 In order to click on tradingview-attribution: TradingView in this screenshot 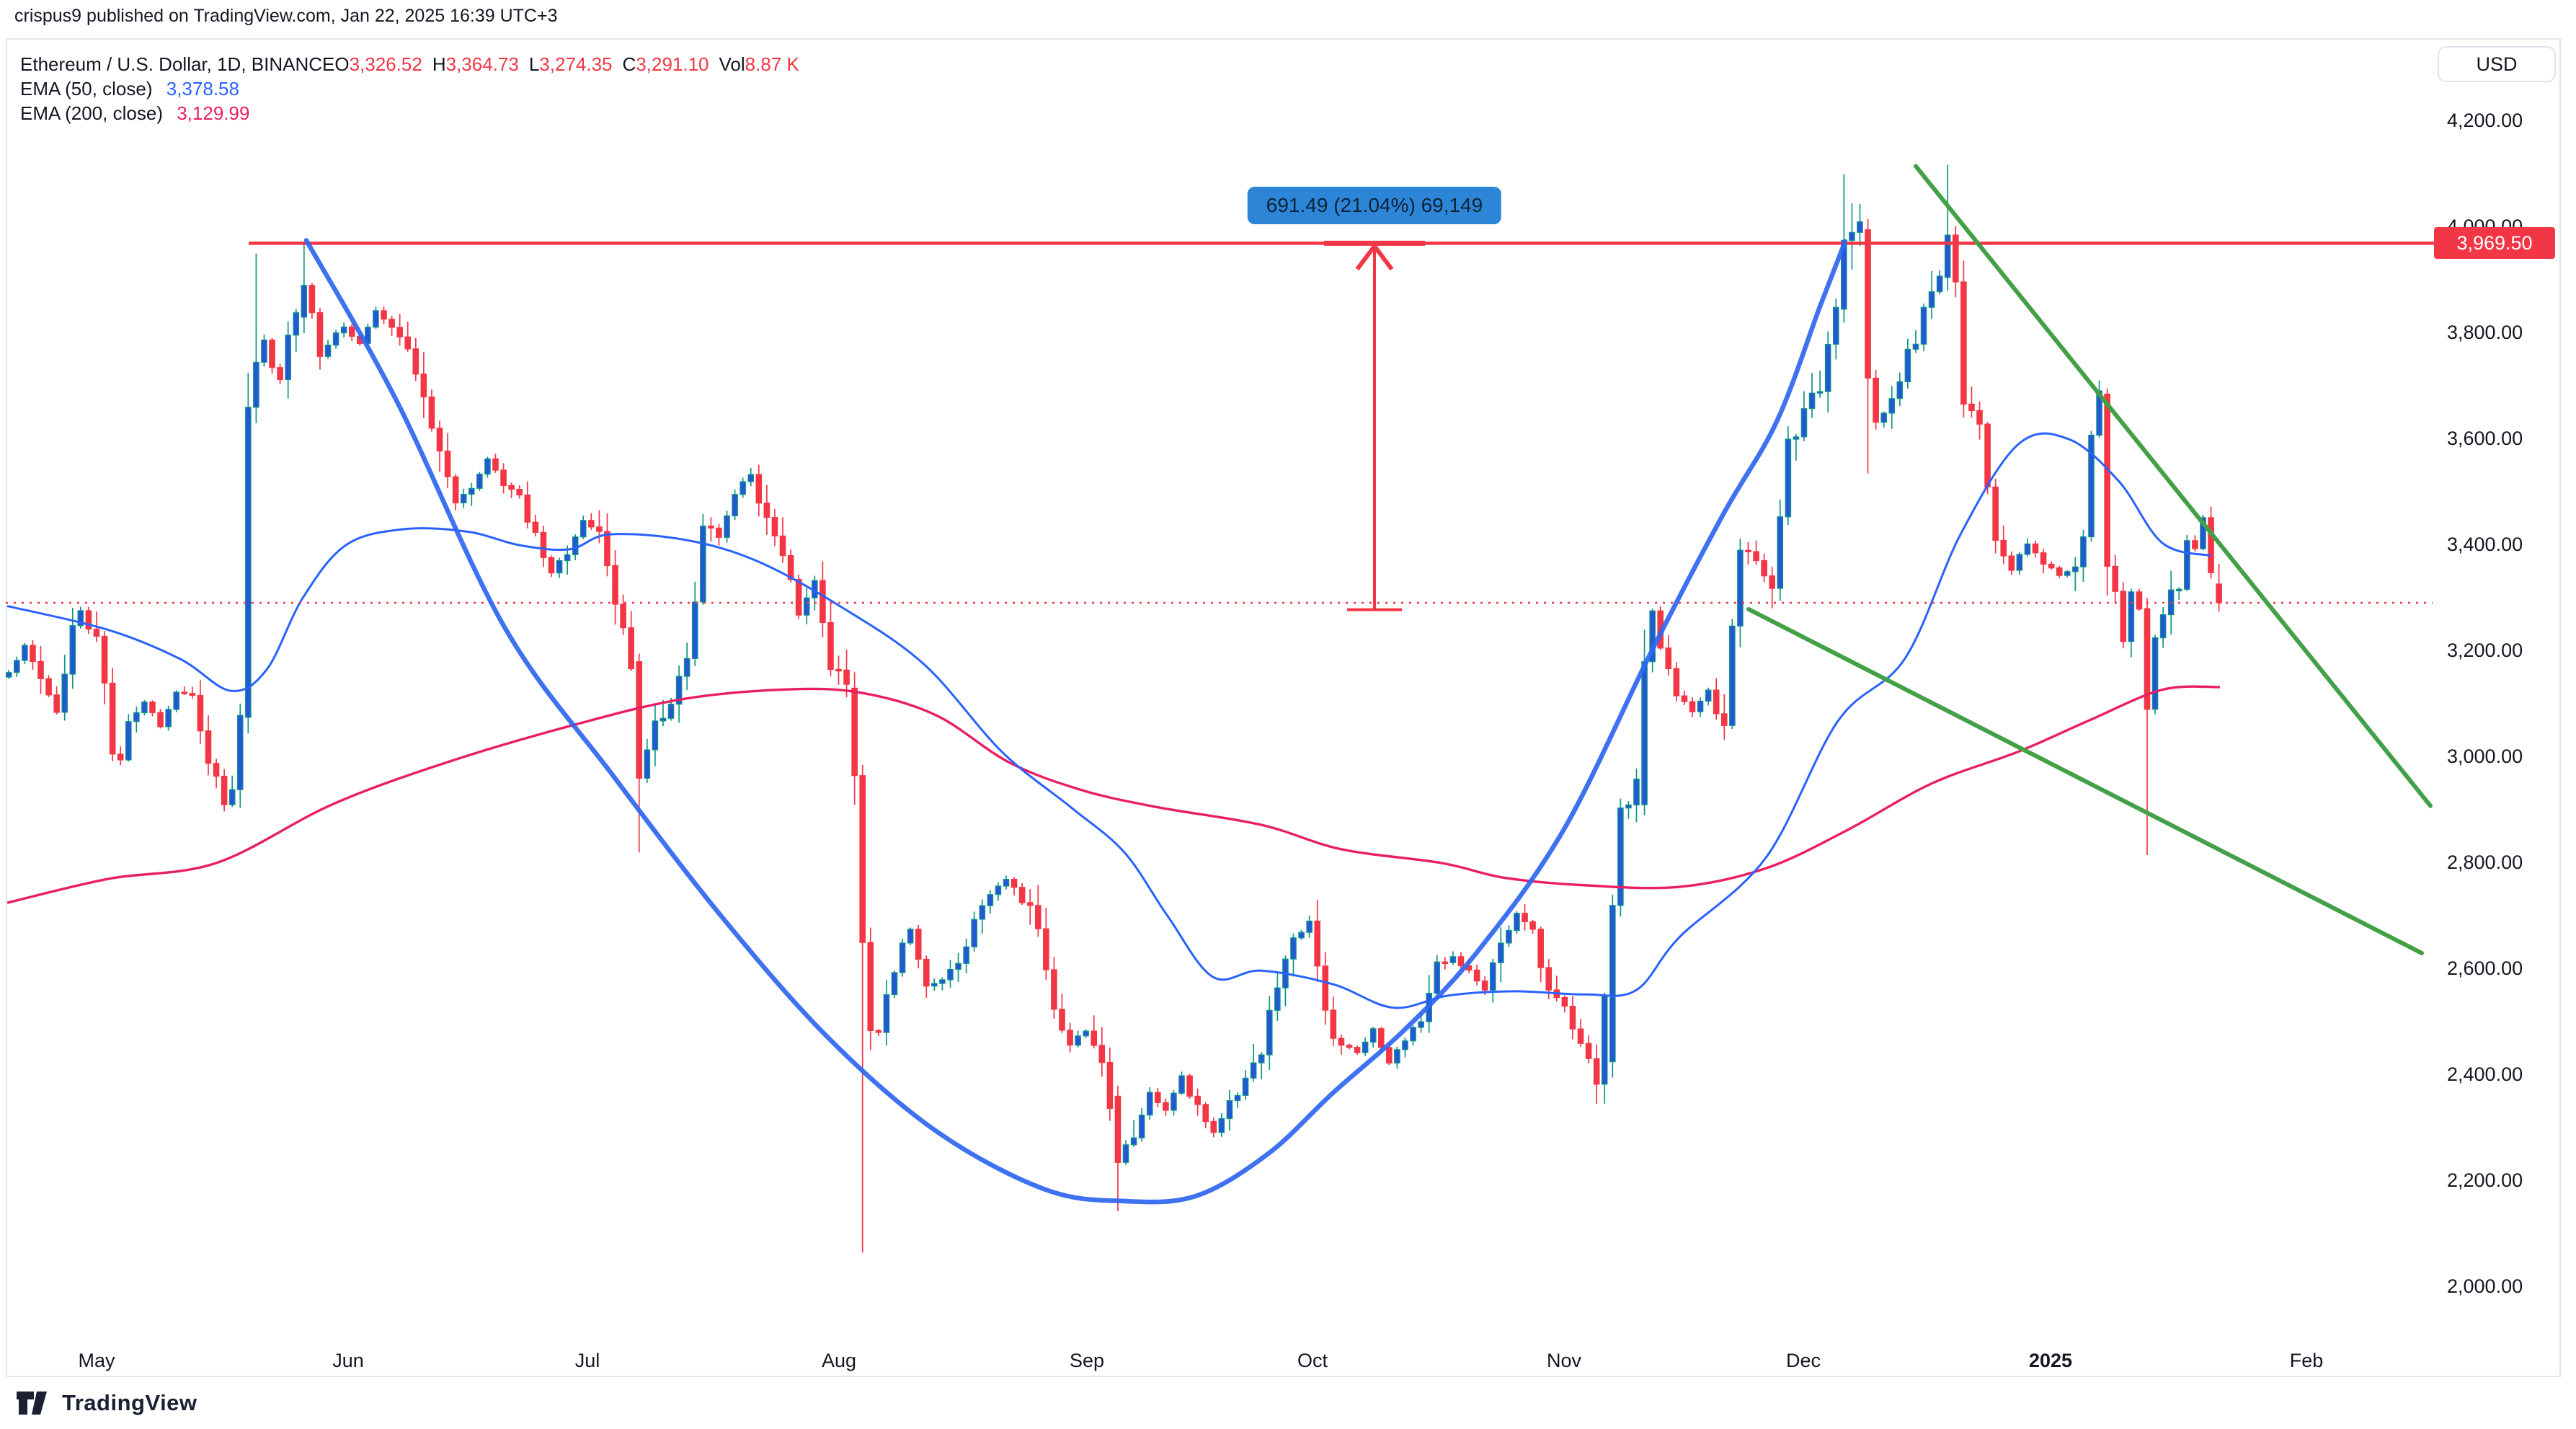, I will do `click(106, 1403)`.